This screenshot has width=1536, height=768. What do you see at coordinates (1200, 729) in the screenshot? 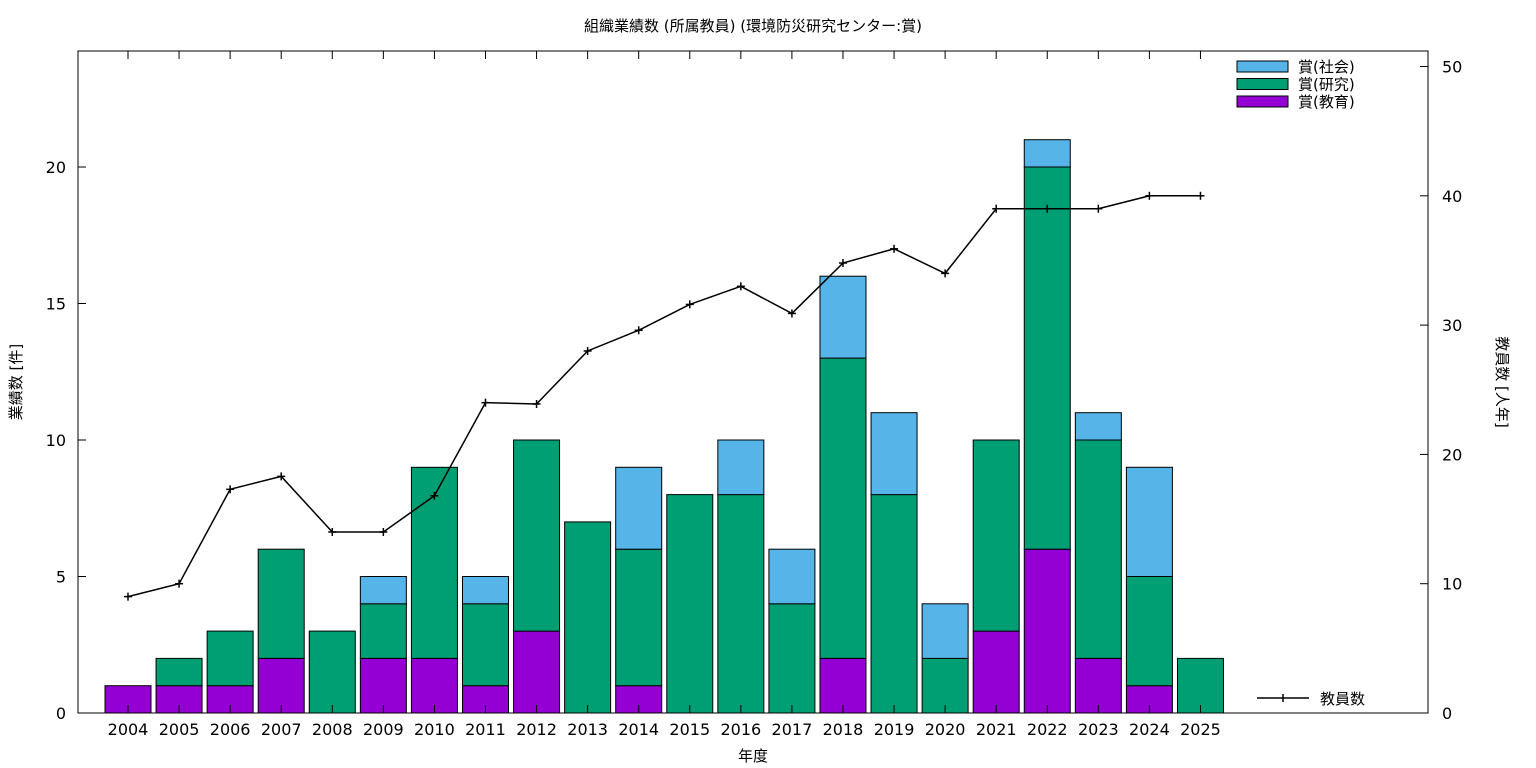
I see `x-tick-label: 2025` at bounding box center [1200, 729].